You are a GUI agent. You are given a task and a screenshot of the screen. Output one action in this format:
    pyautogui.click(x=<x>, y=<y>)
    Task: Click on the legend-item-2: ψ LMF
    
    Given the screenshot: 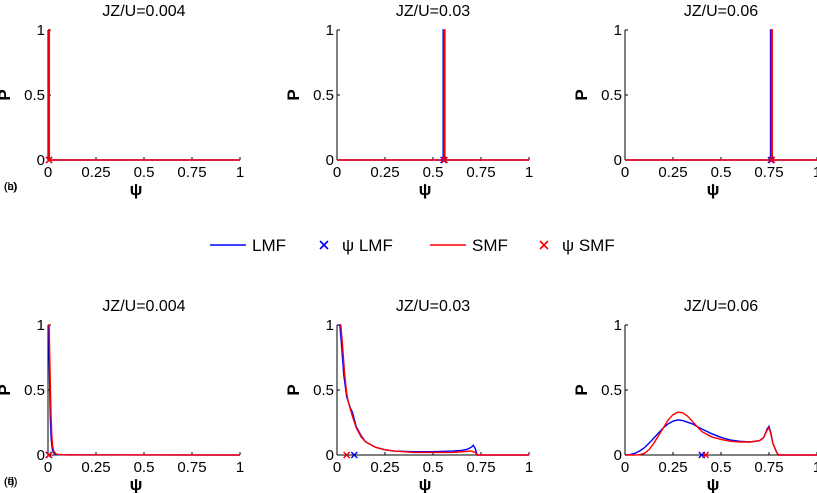 What is the action you would take?
    pyautogui.click(x=356, y=245)
    